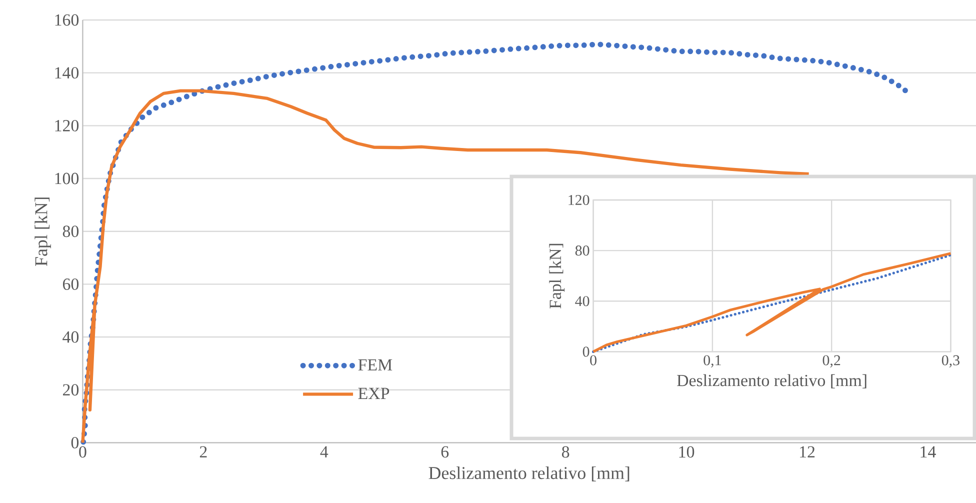  Describe the element at coordinates (951, 361) in the screenshot. I see `x-tick-label: 0,3` at that location.